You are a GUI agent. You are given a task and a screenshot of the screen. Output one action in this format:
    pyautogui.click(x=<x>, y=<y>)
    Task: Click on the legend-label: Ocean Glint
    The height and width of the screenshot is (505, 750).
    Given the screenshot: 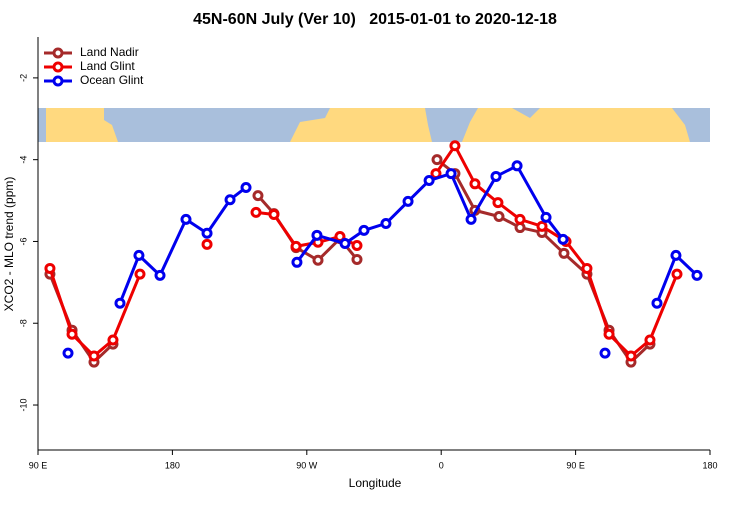 What is the action you would take?
    pyautogui.click(x=112, y=80)
    